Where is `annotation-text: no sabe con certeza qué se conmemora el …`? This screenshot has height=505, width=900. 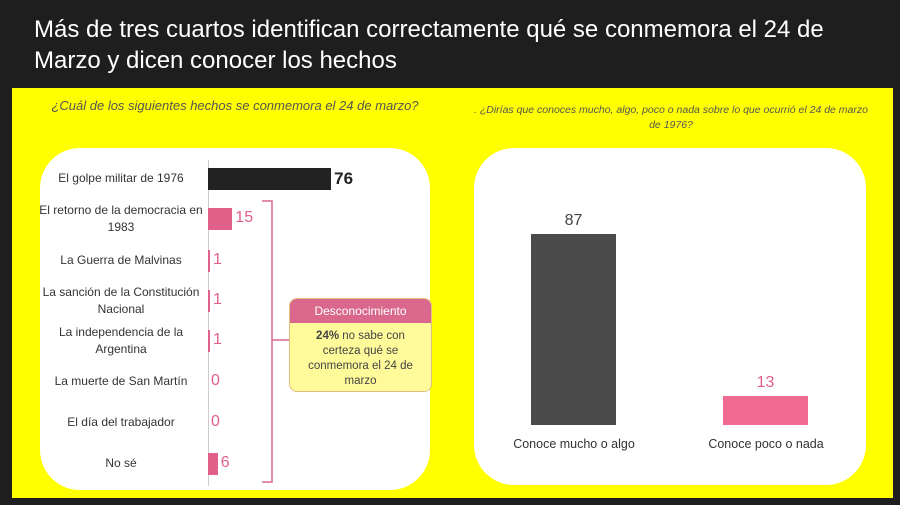
annotation-text: no sabe con certeza qué se conmemora el … is located at coordinates (360, 358).